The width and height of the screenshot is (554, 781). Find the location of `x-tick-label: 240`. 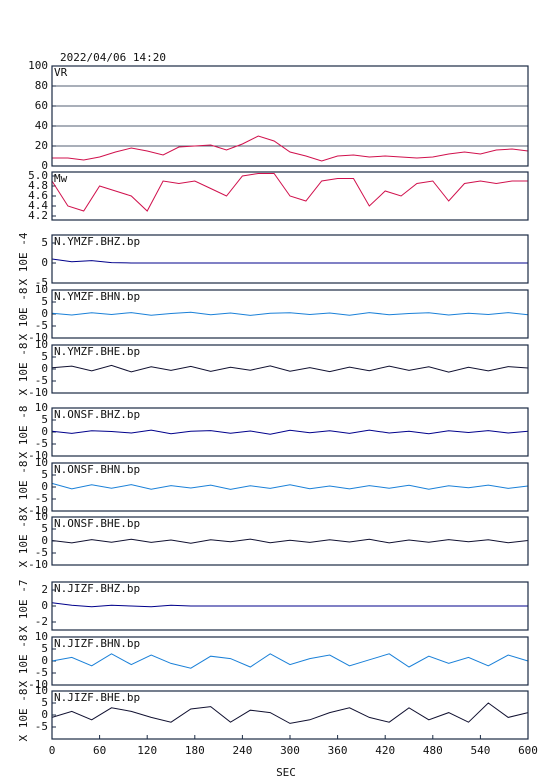

x-tick-label: 240 is located at coordinates (242, 750).